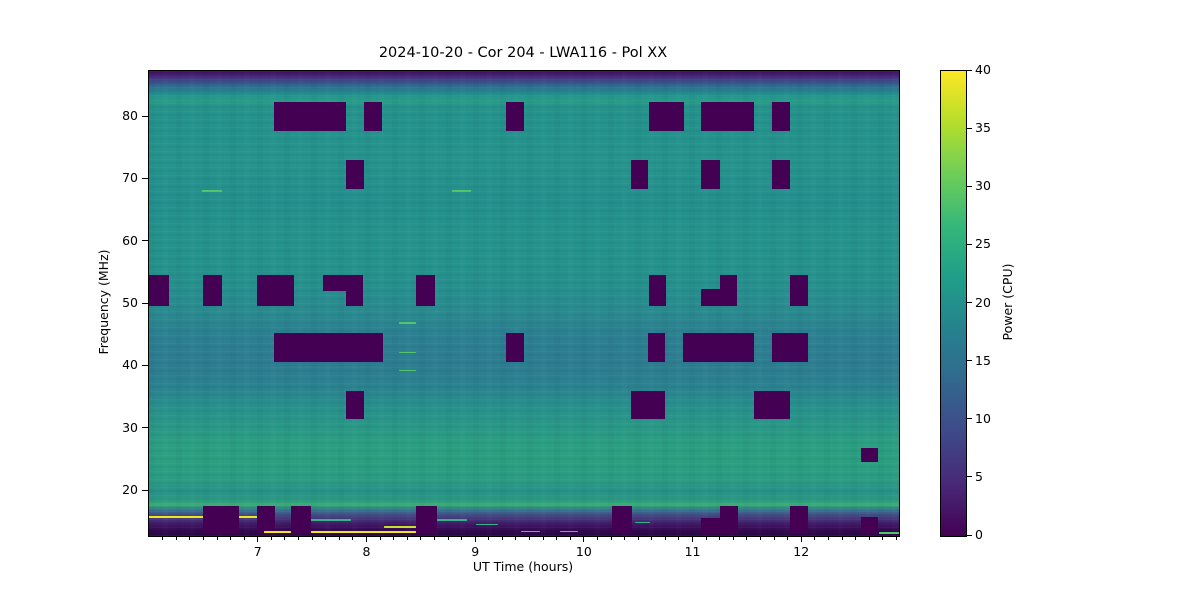 Image resolution: width=1200 pixels, height=600 pixels. I want to click on x-tick-label: 8, so click(366, 551).